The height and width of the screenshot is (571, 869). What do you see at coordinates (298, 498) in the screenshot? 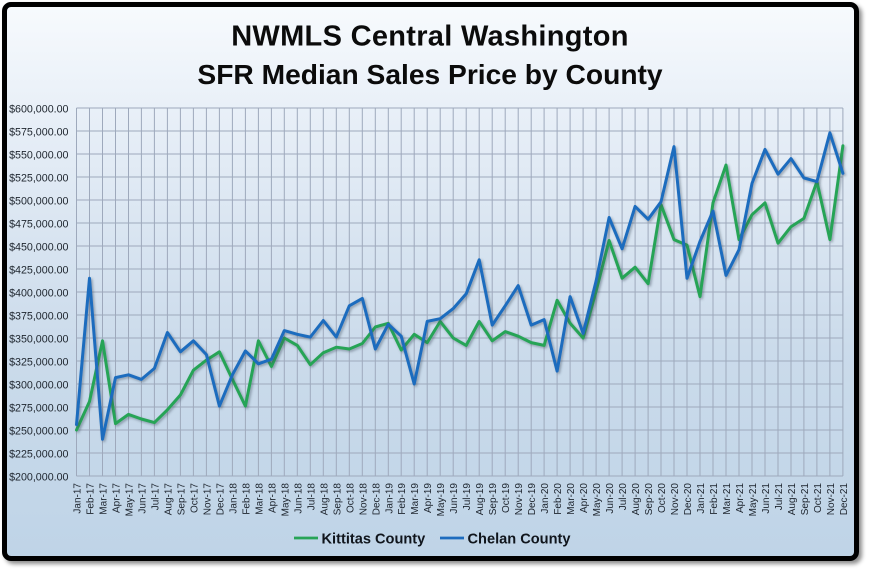
I see `svg-text: Jun-18` at bounding box center [298, 498].